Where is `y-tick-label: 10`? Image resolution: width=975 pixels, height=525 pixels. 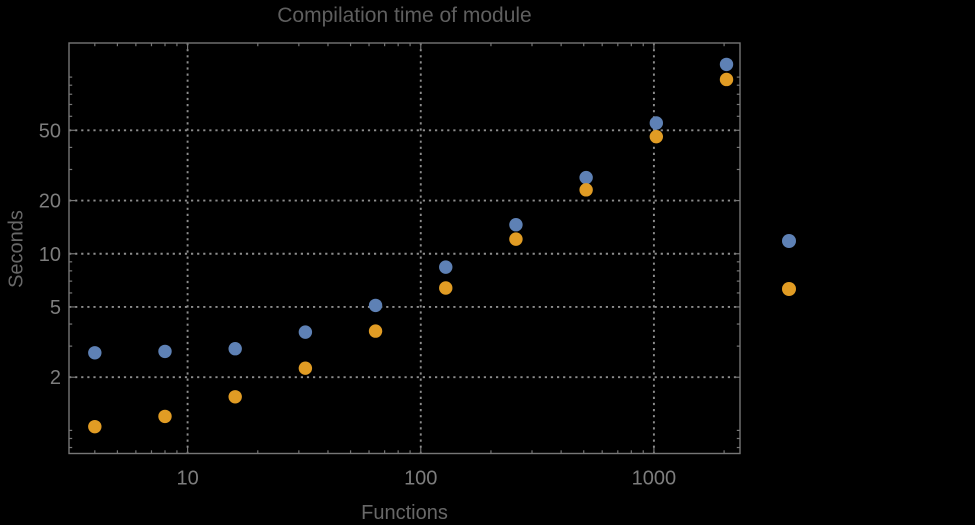
y-tick-label: 10 is located at coordinates (50, 255).